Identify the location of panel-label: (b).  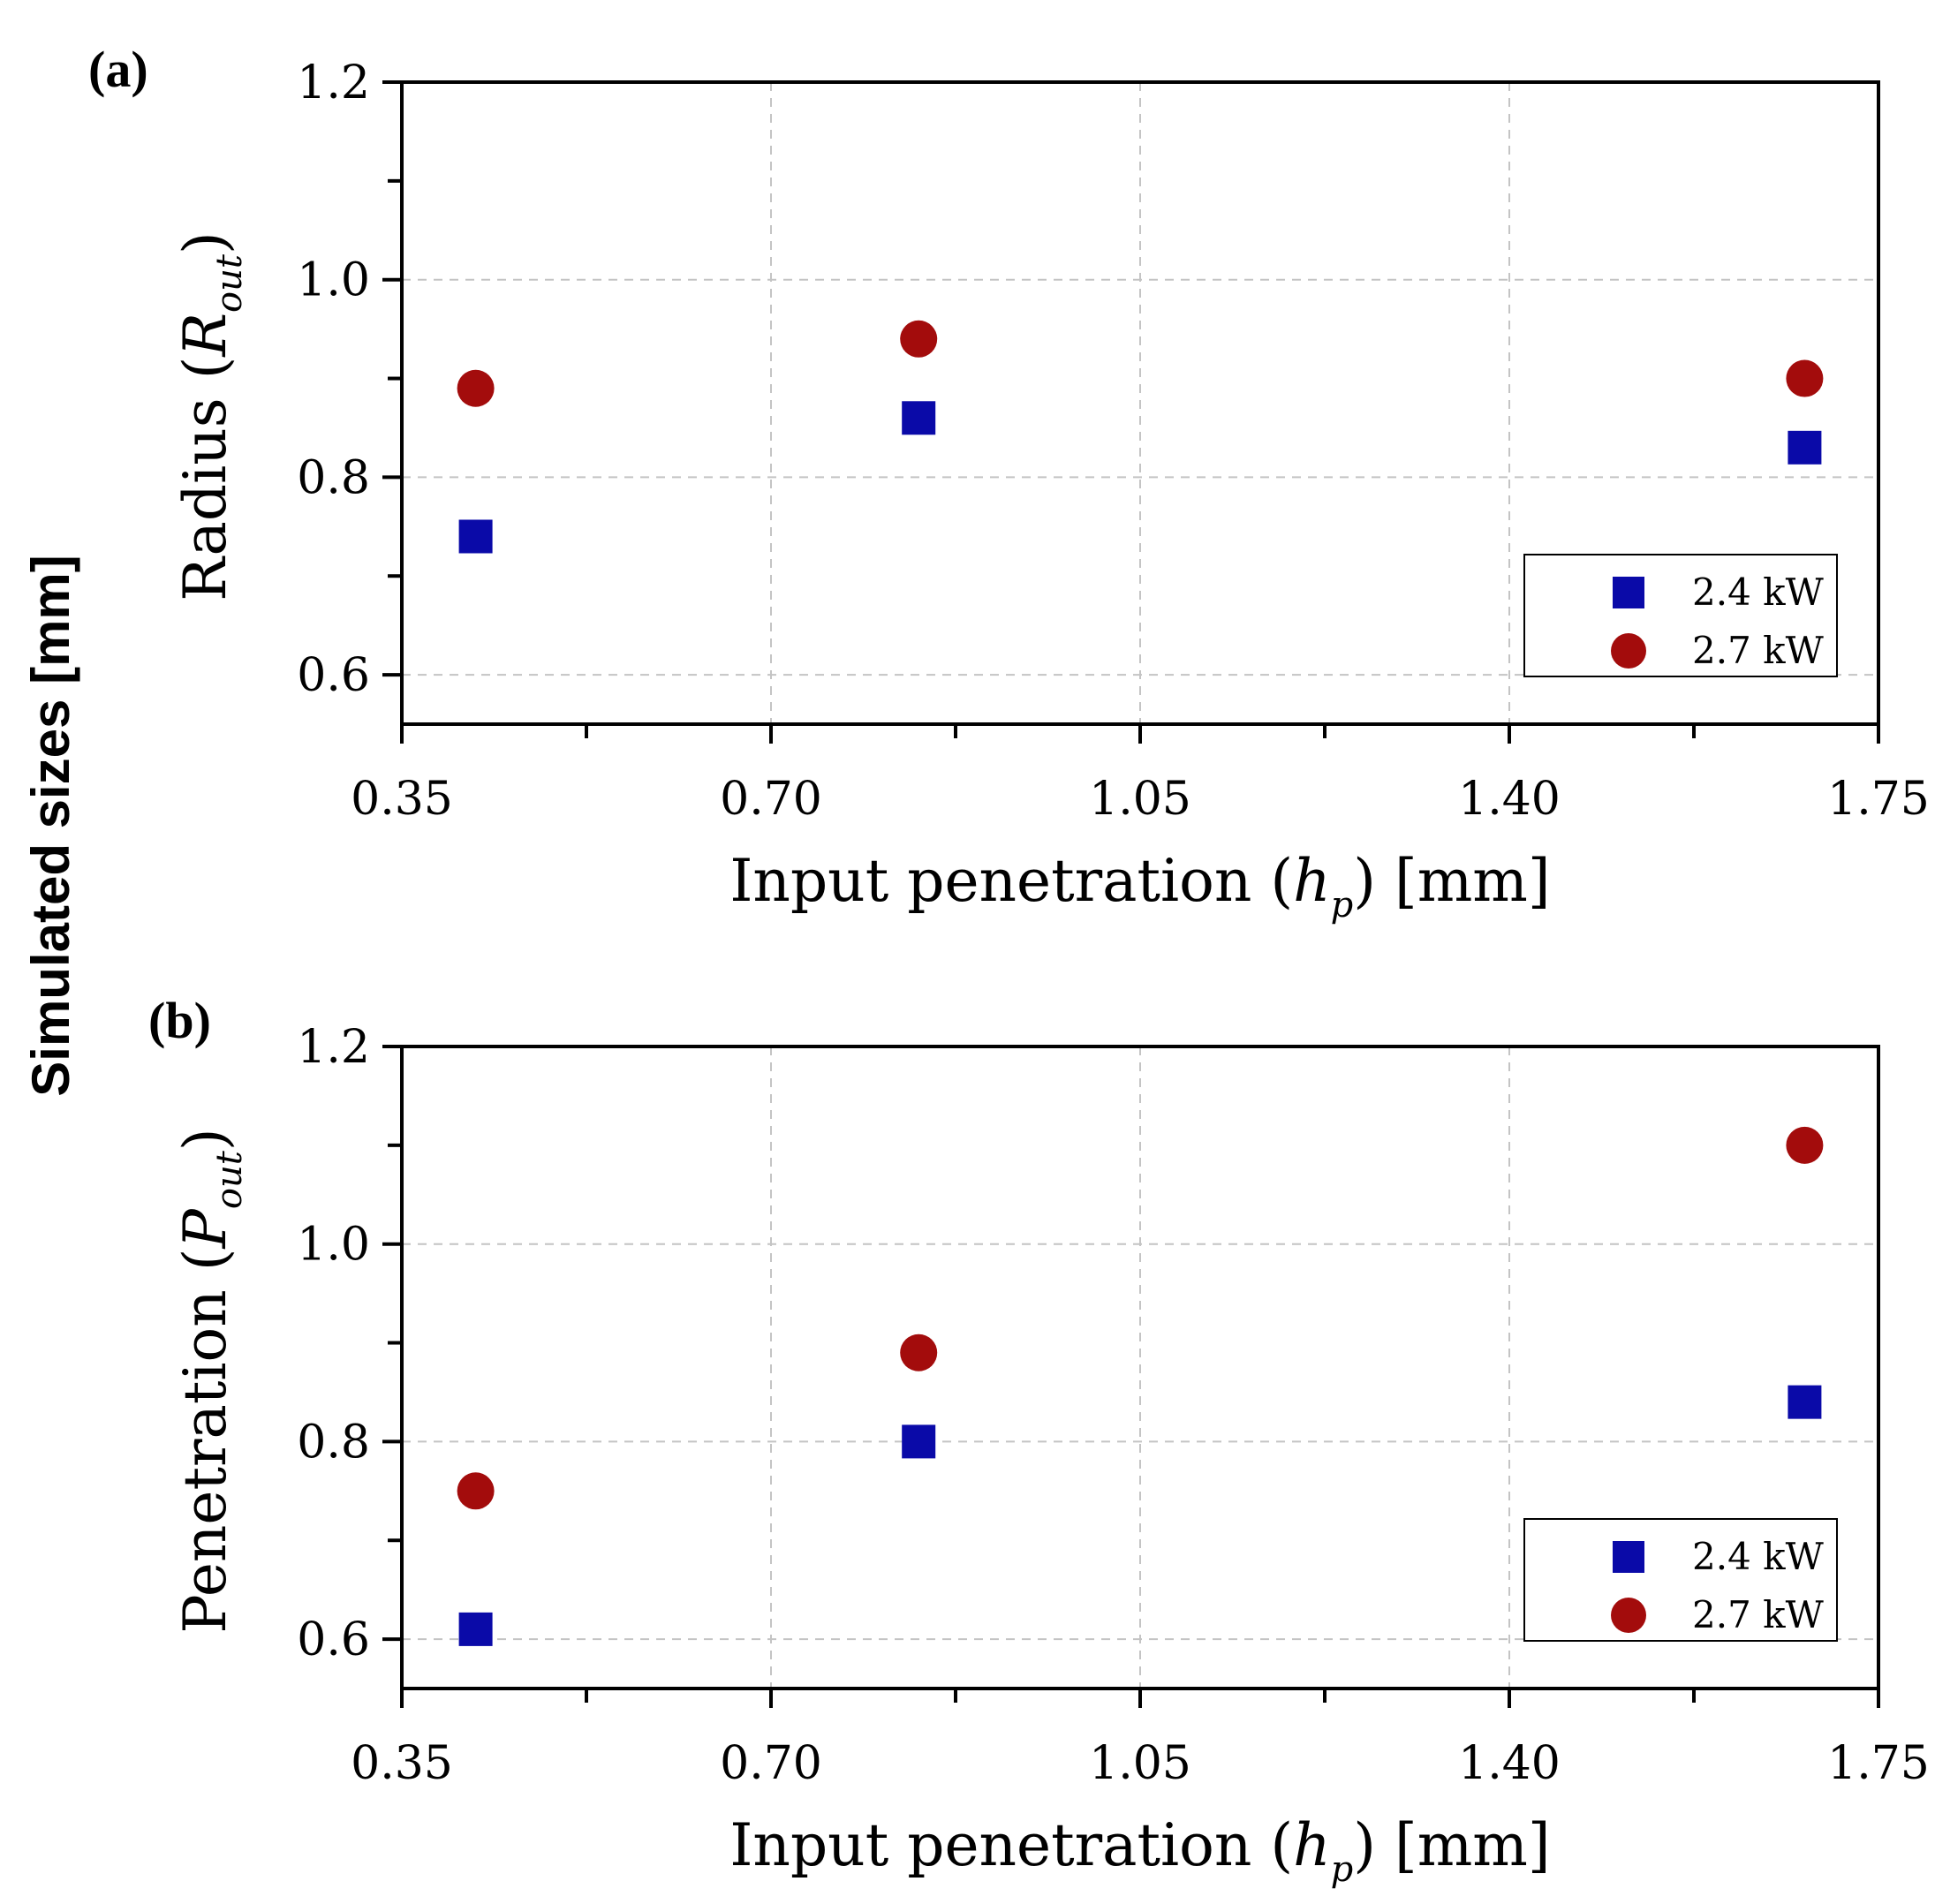
(179, 1020).